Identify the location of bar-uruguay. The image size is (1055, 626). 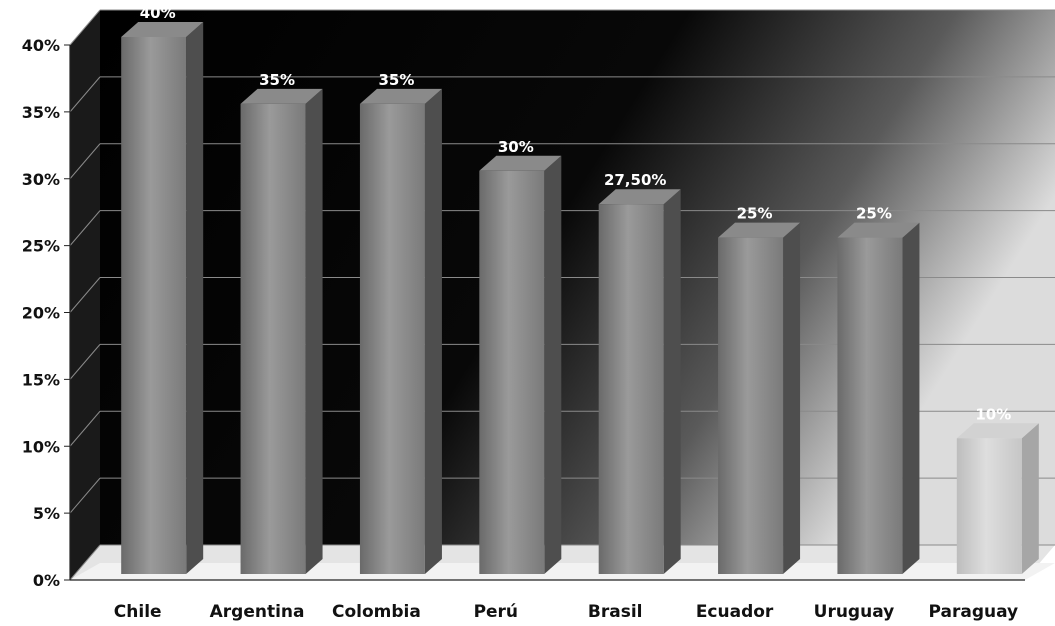
(878, 398).